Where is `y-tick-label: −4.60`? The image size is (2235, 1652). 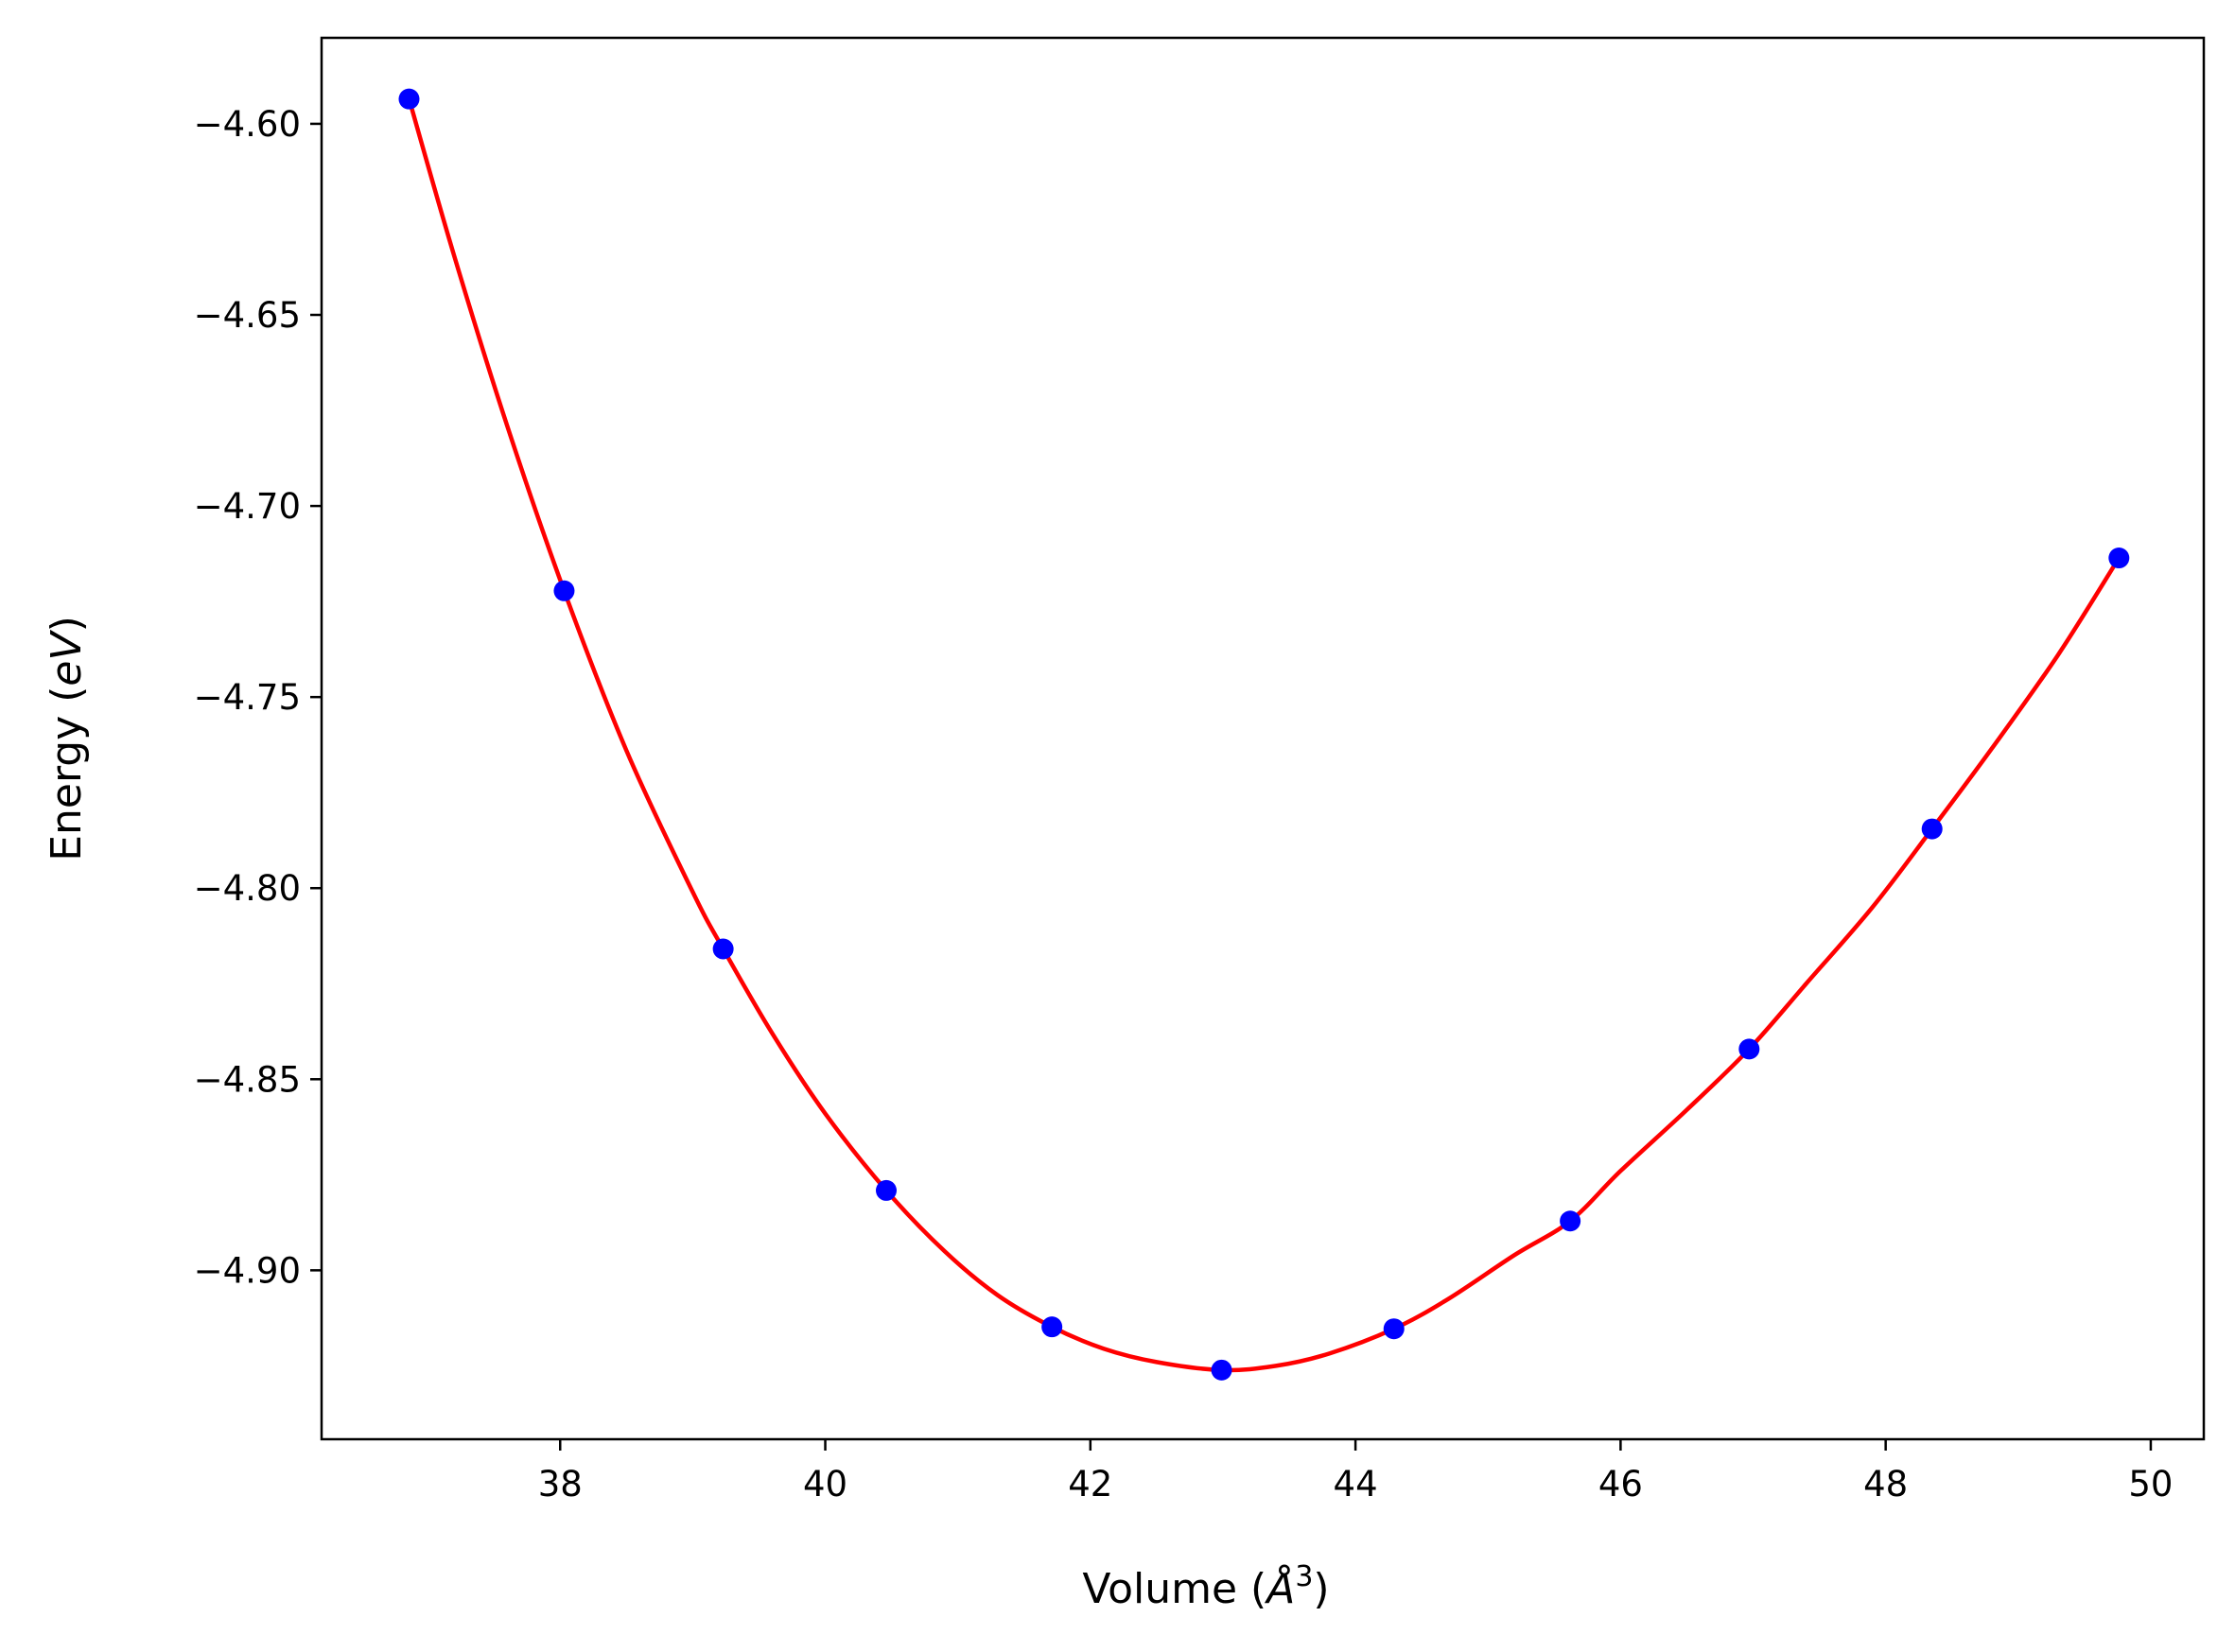
y-tick-label: −4.60 is located at coordinates (247, 124).